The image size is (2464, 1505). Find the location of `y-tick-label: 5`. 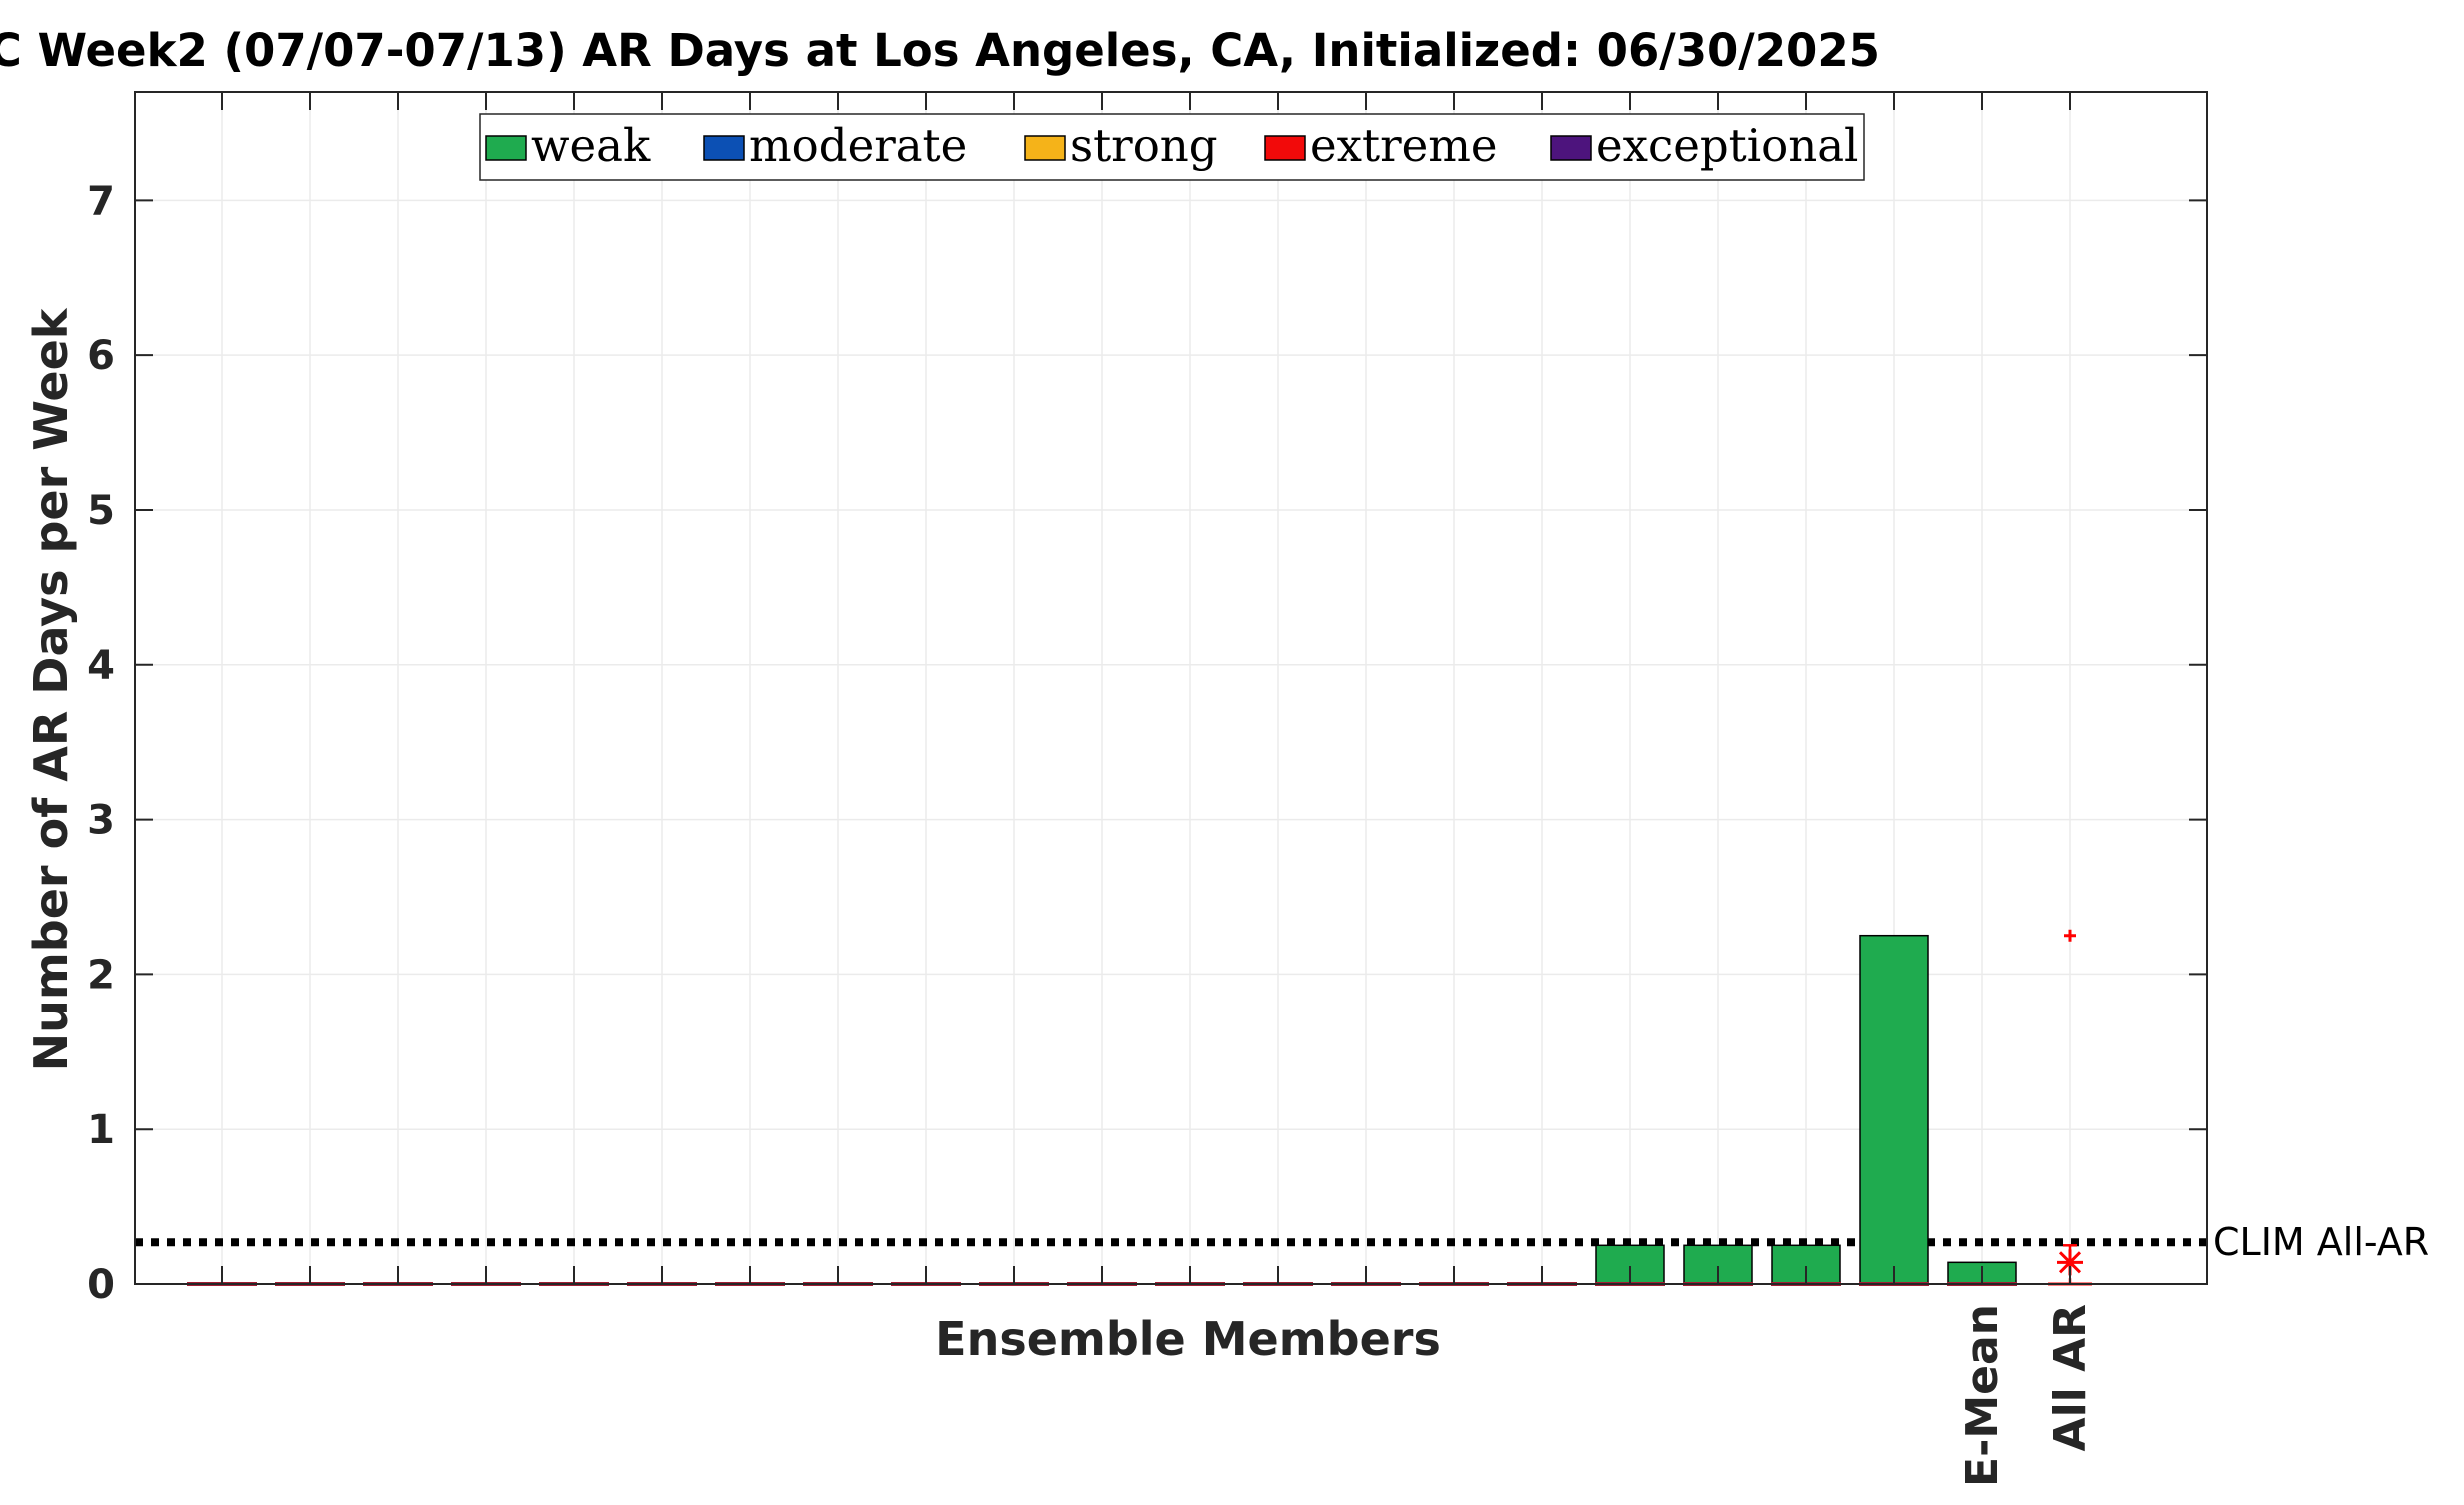

y-tick-label: 5 is located at coordinates (101, 511).